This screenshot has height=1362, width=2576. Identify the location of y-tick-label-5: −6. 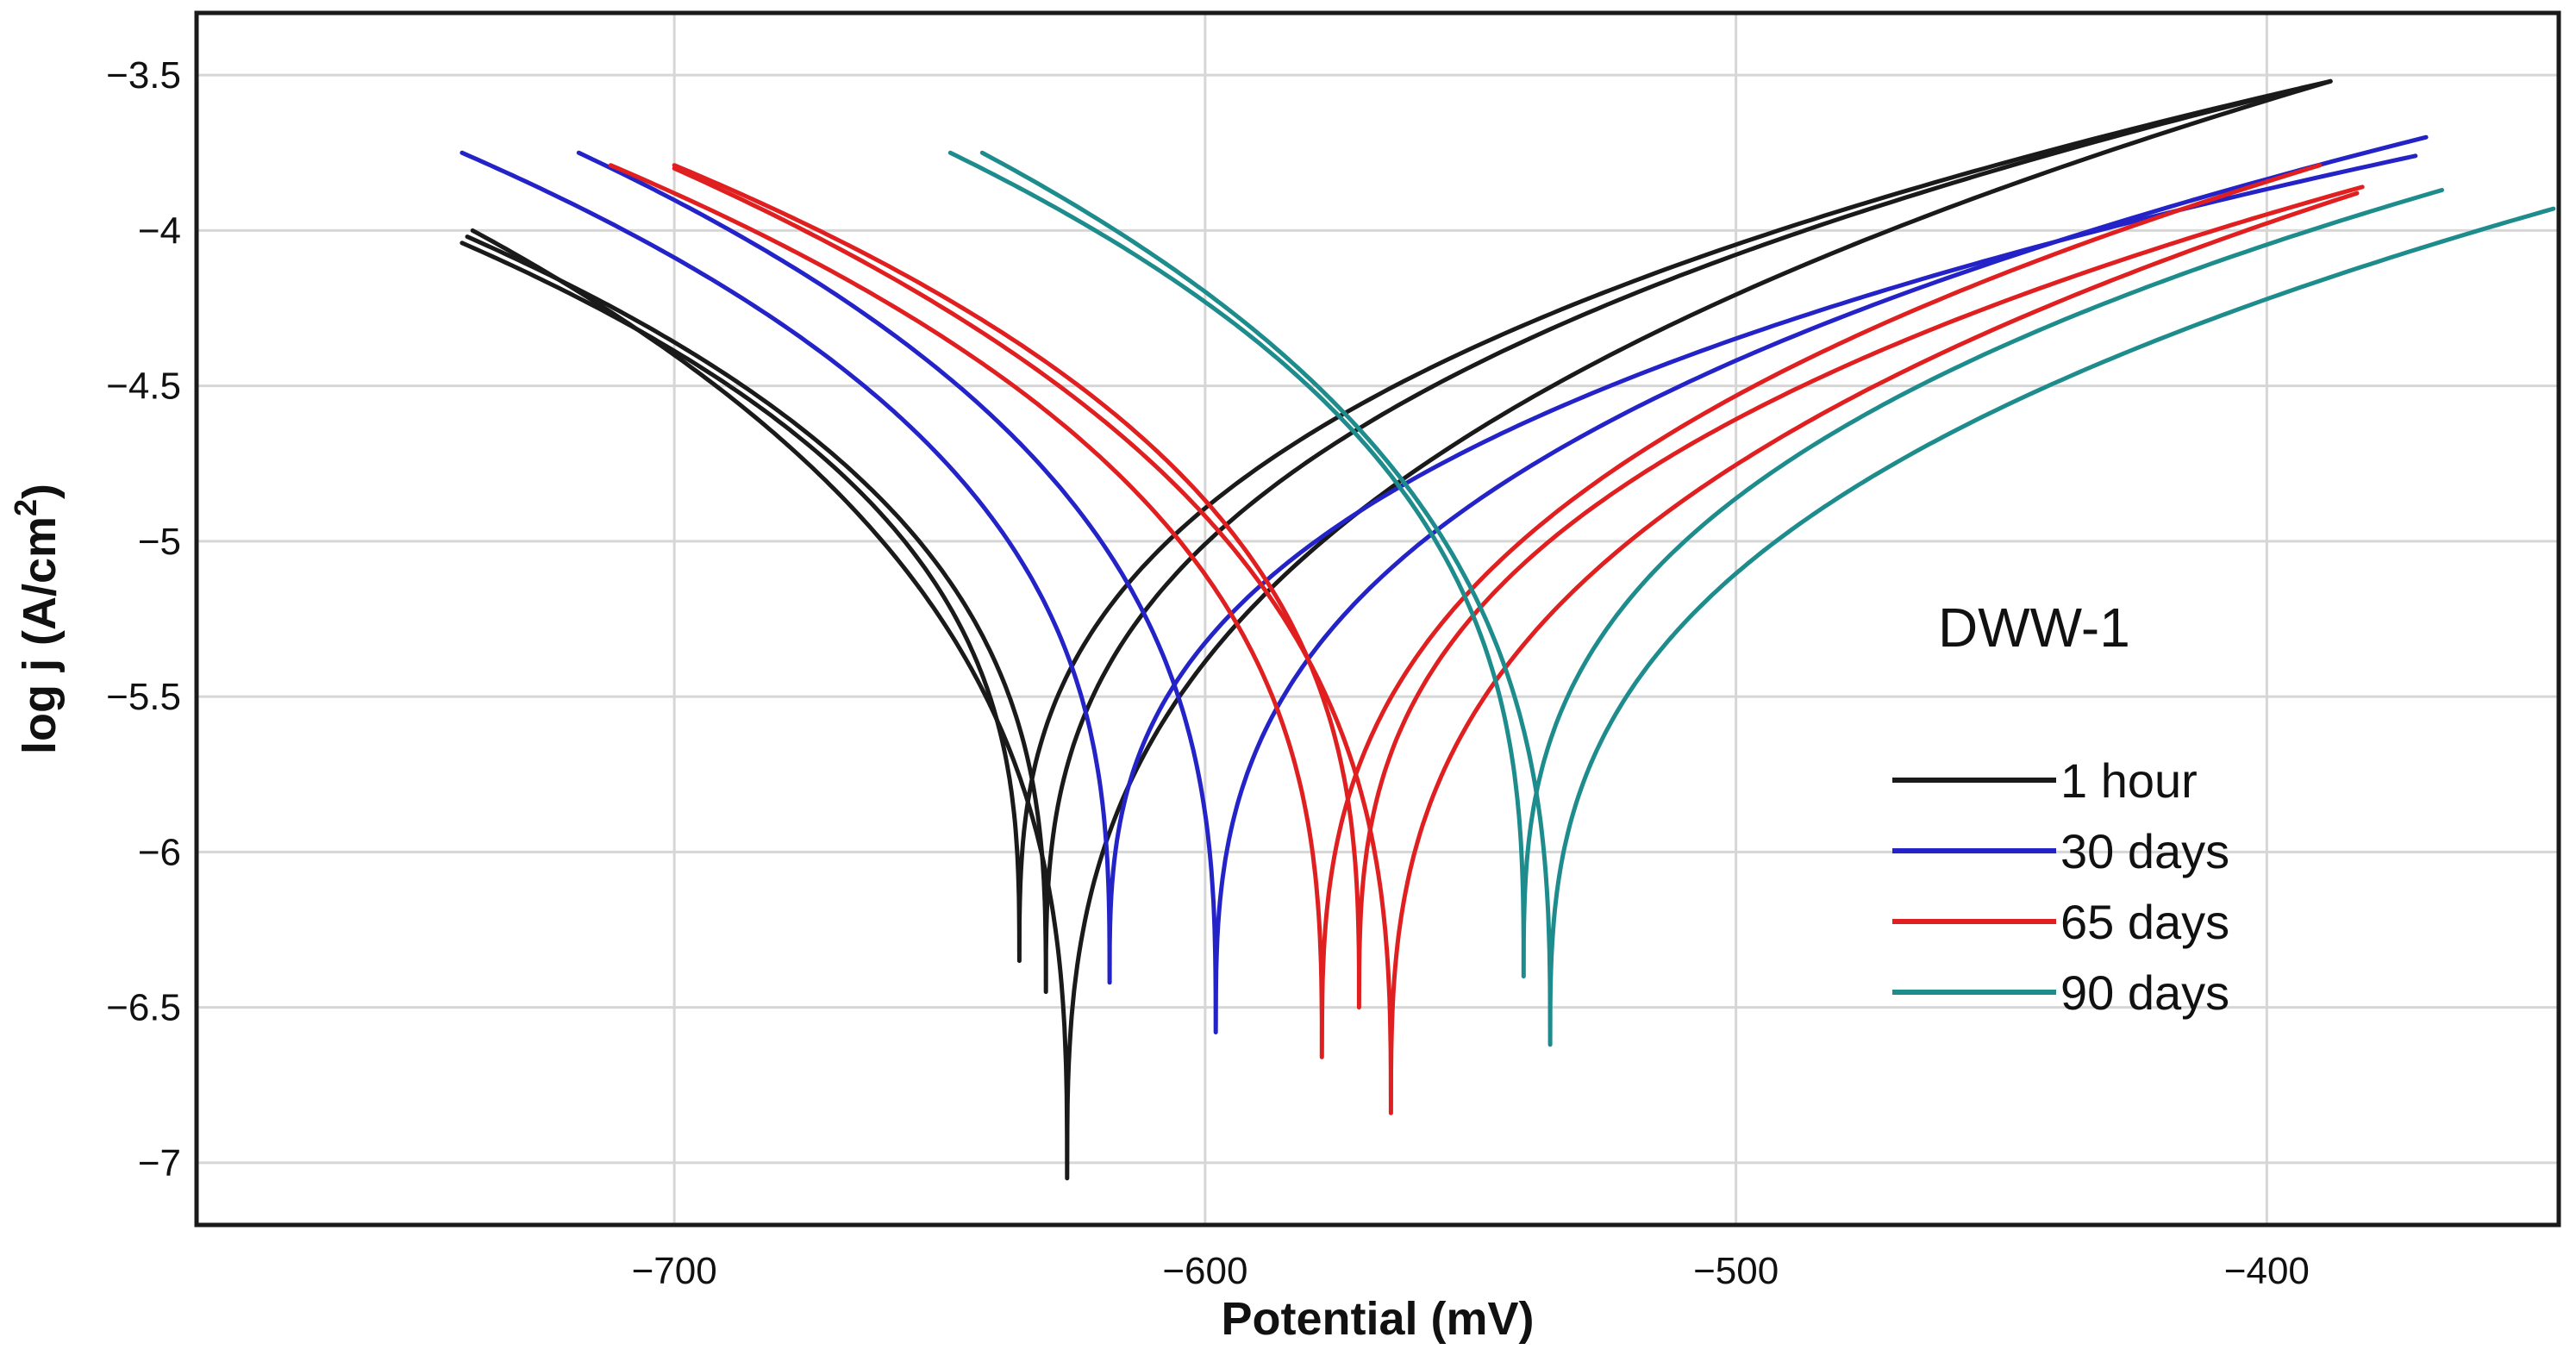
(159, 852).